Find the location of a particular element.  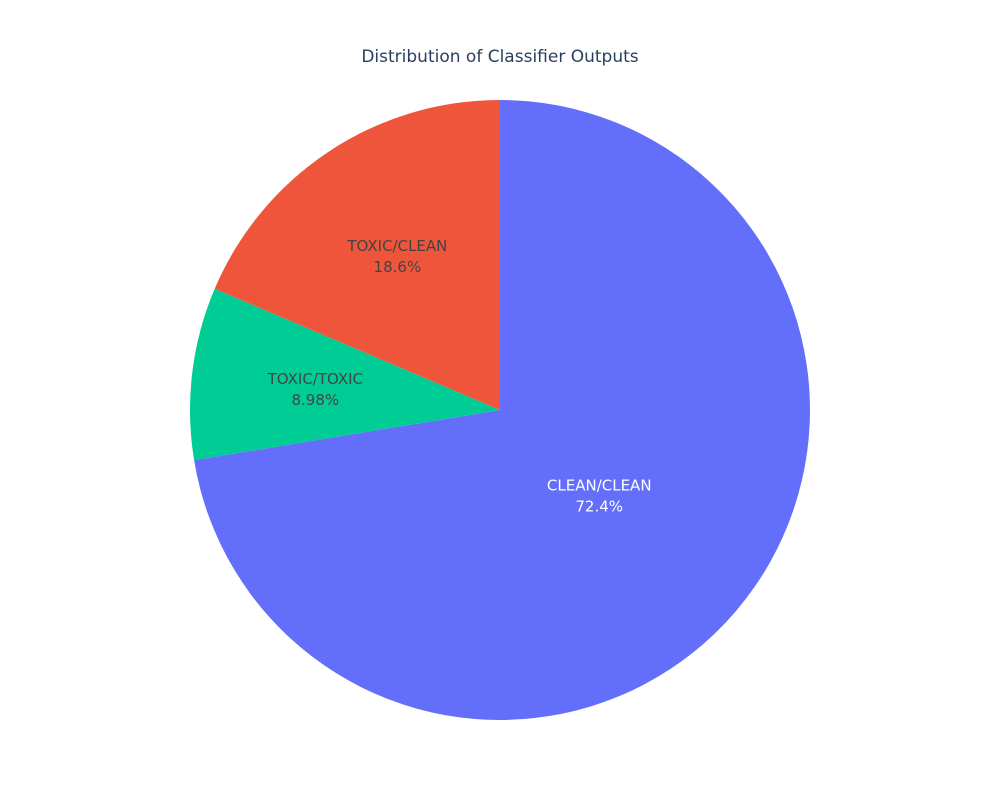

pie-slice-toxic-toxic is located at coordinates (344, 374).